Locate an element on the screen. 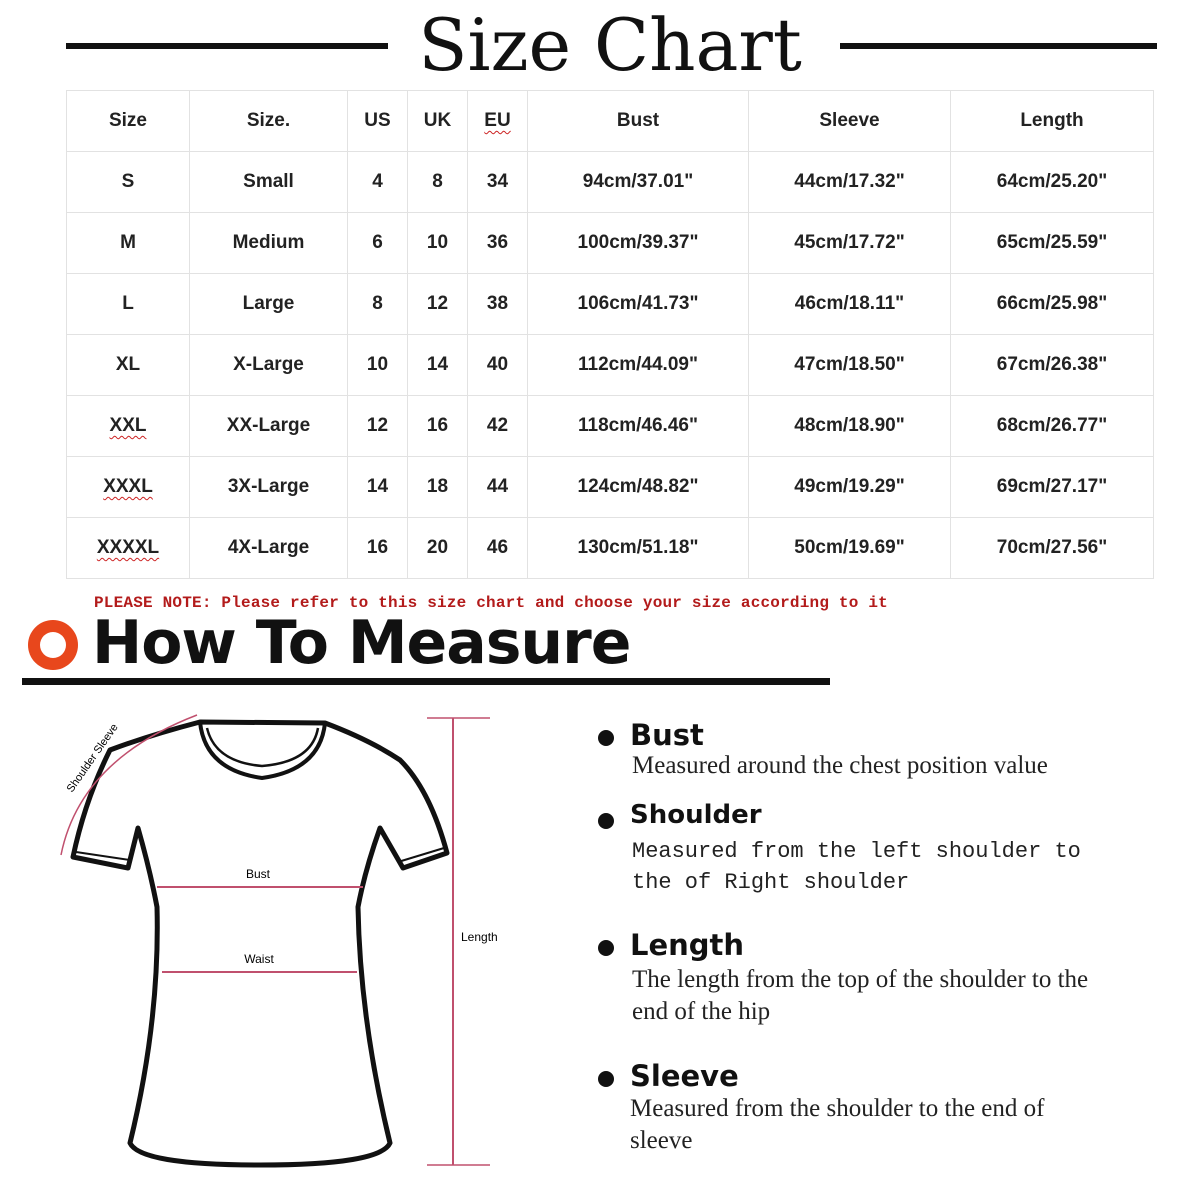 The width and height of the screenshot is (1200, 1200). table-cell: 16 is located at coordinates (377, 548).